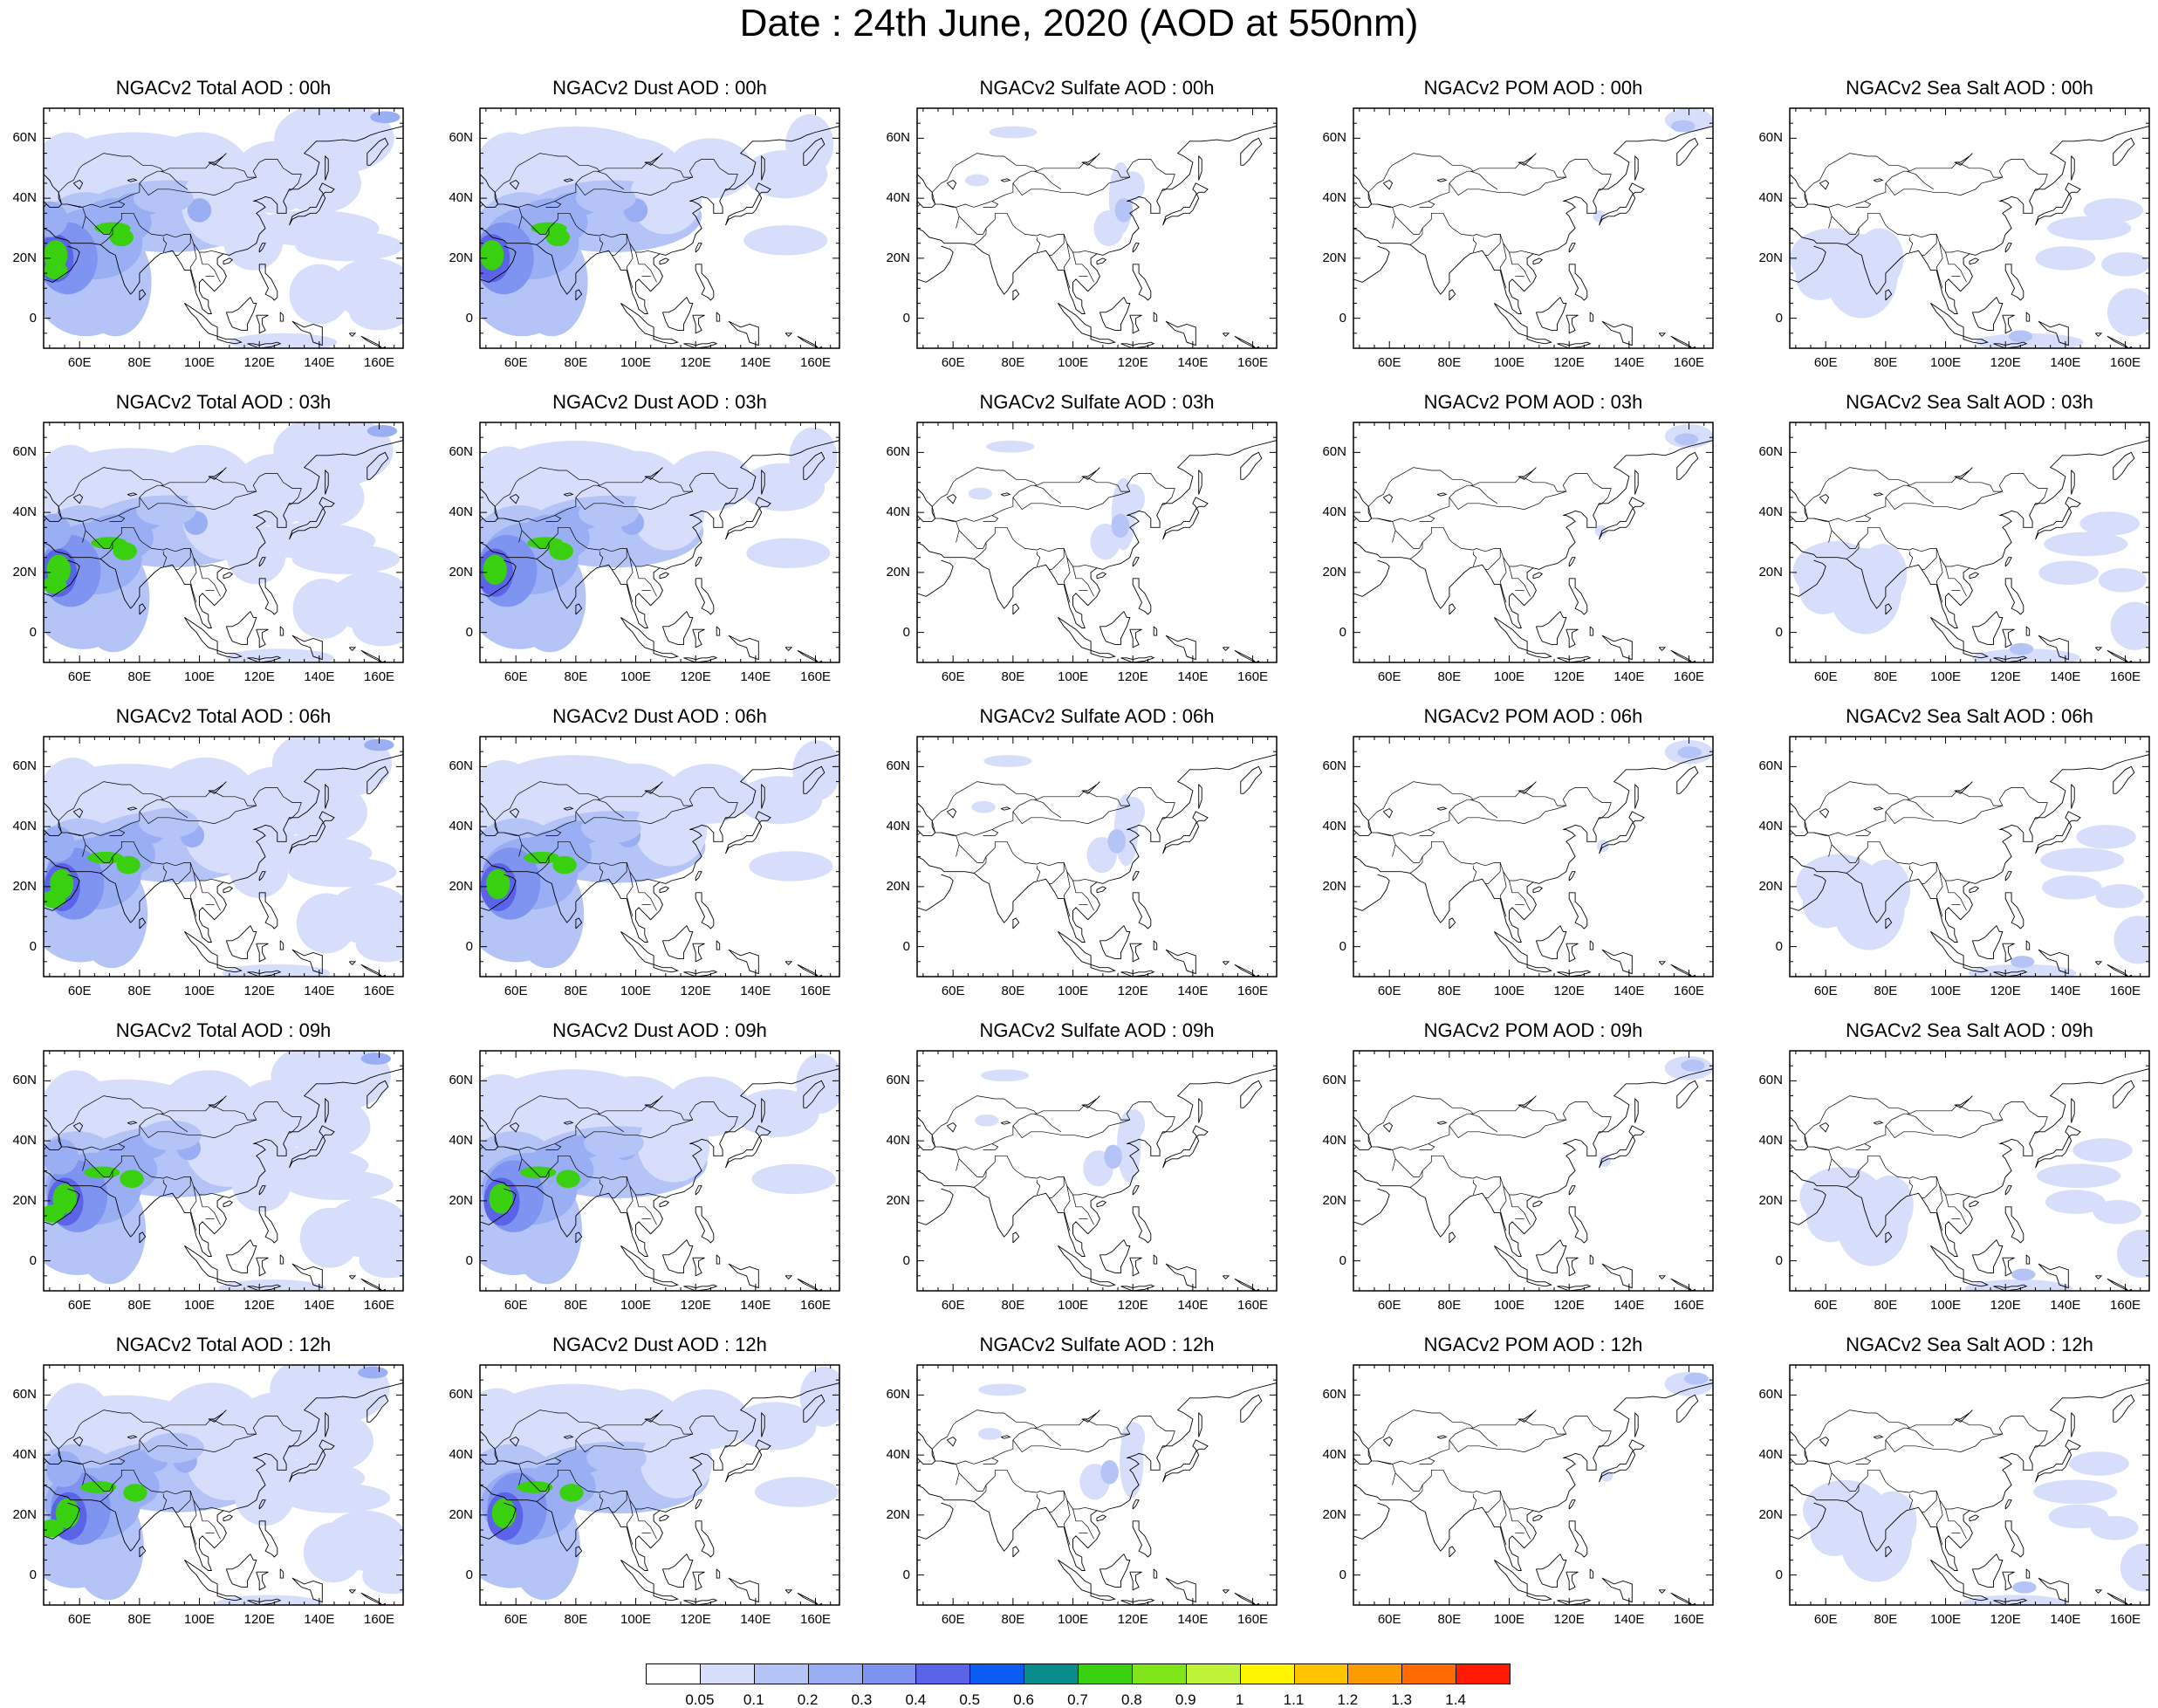 The height and width of the screenshot is (1708, 2158). What do you see at coordinates (139, 991) in the screenshot?
I see `x-tick-label: 80E` at bounding box center [139, 991].